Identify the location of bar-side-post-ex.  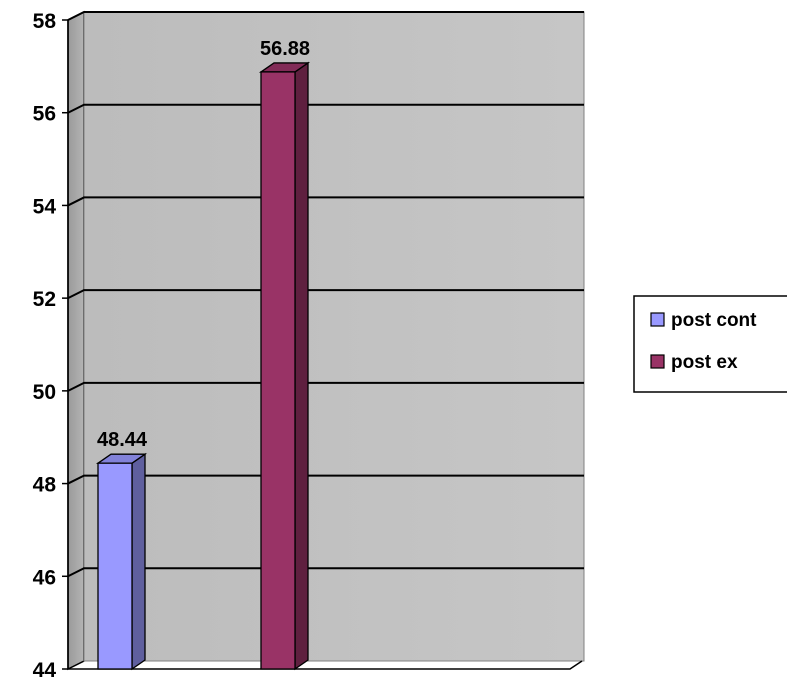
(301, 366).